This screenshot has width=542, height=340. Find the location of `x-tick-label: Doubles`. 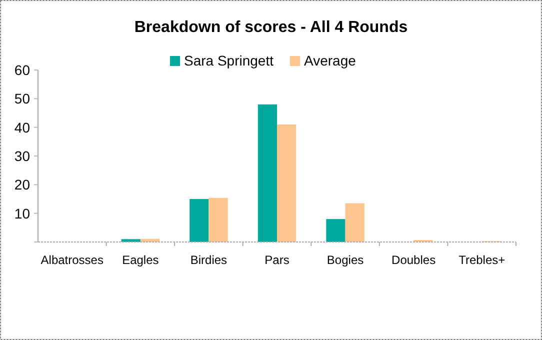

x-tick-label: Doubles is located at coordinates (414, 260).